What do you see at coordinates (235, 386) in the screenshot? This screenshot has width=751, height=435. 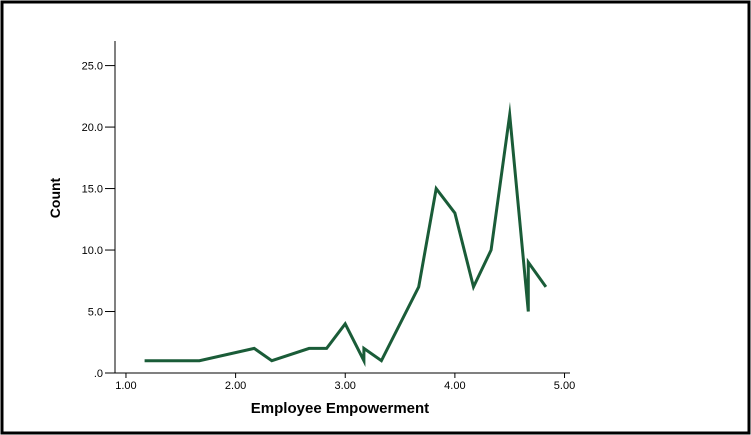 I see `x-tick-label: 2.00` at bounding box center [235, 386].